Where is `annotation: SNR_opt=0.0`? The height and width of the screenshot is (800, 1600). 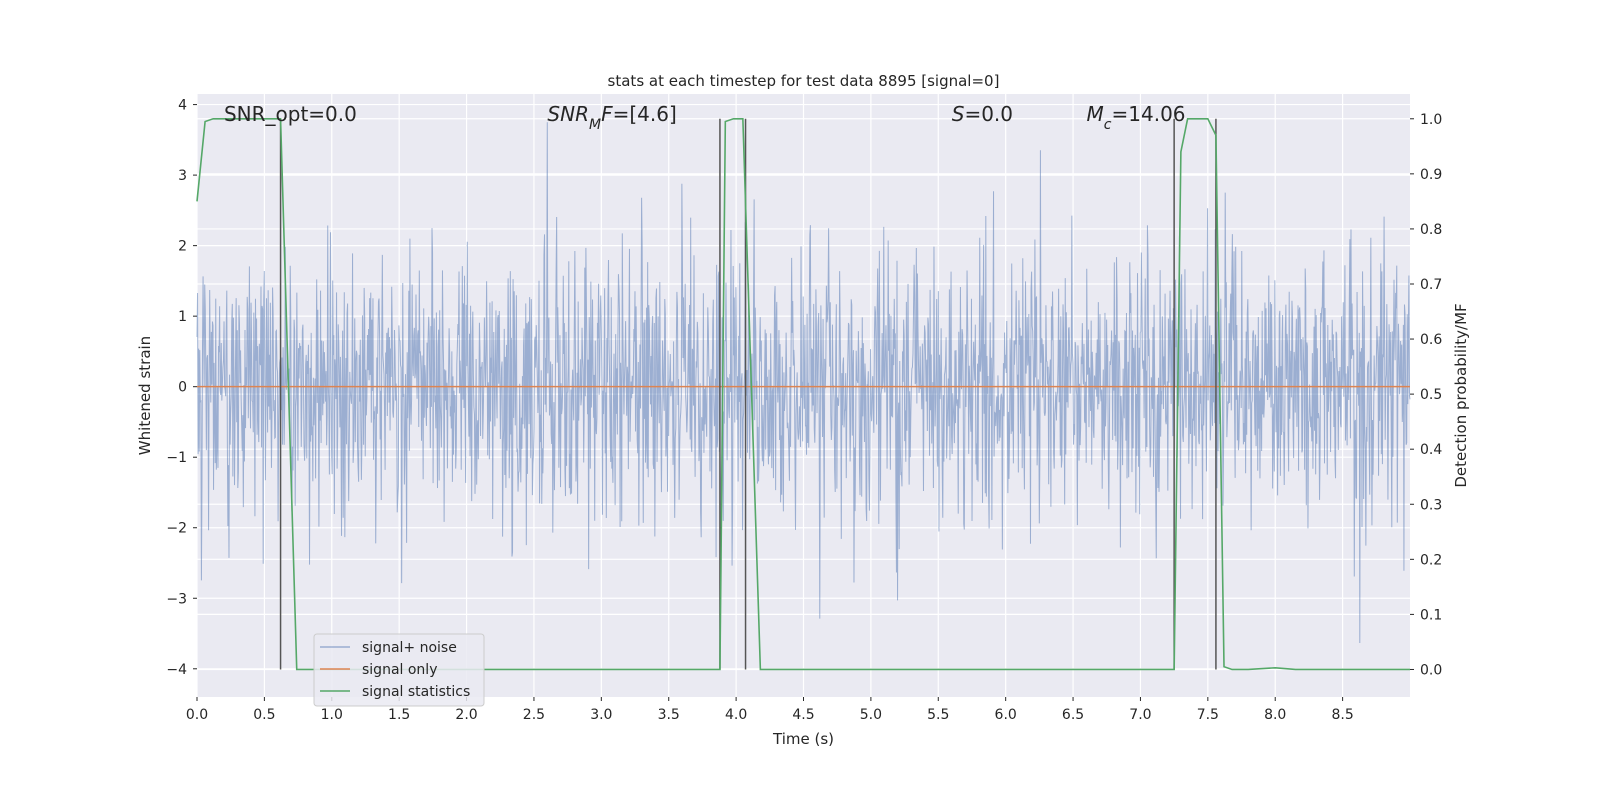 annotation: SNR_opt=0.0 is located at coordinates (290, 114).